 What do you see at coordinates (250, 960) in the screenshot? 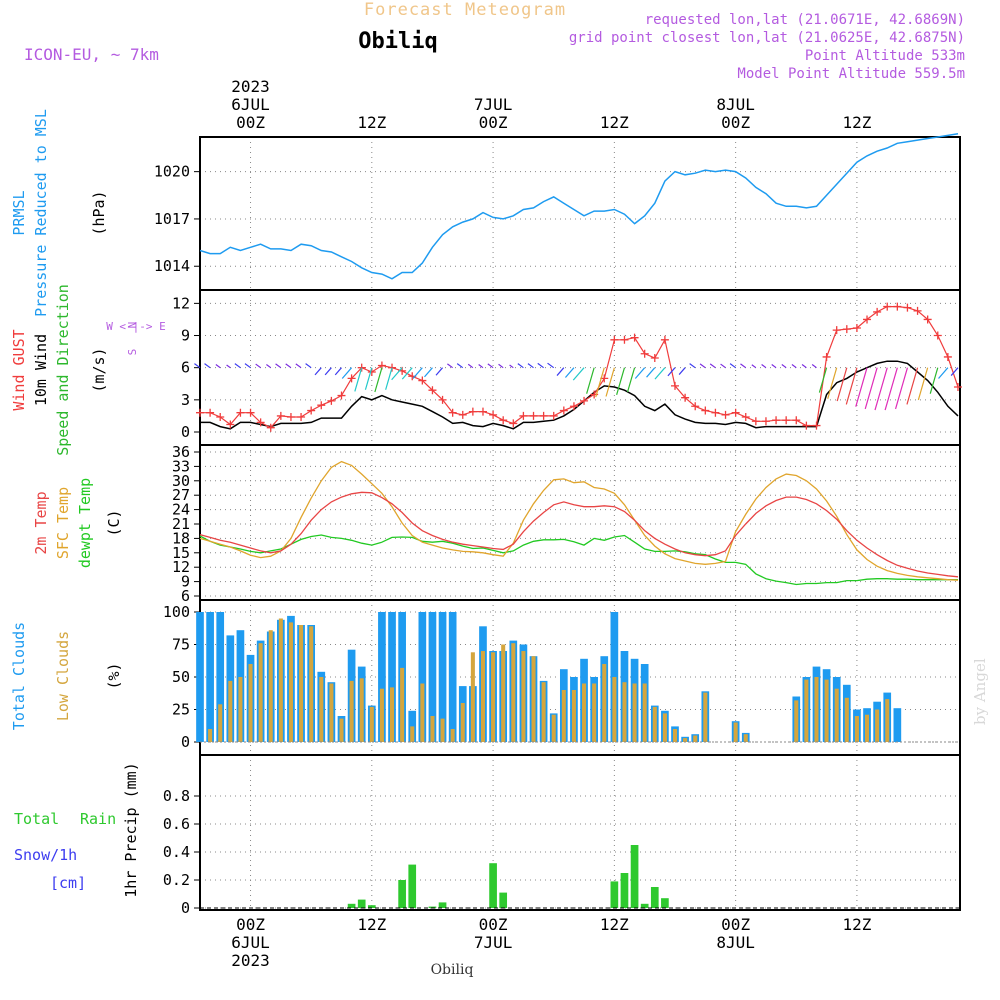
I see `bottom-time-label: 2023` at bounding box center [250, 960].